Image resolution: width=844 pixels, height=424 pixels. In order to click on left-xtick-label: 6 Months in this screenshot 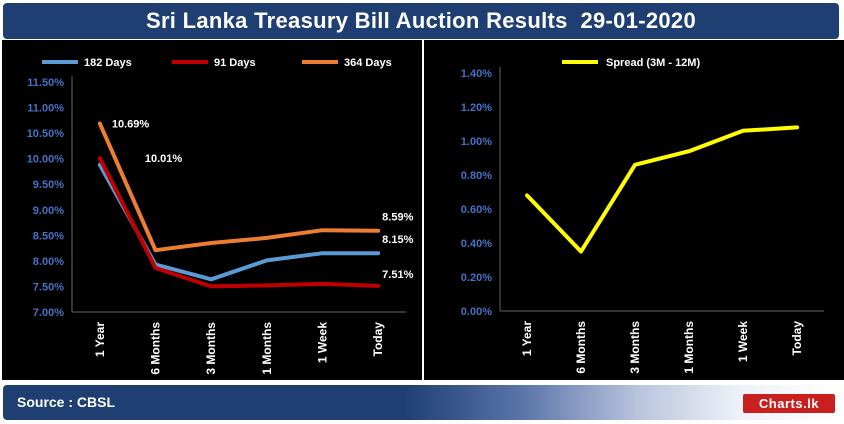, I will do `click(156, 348)`.